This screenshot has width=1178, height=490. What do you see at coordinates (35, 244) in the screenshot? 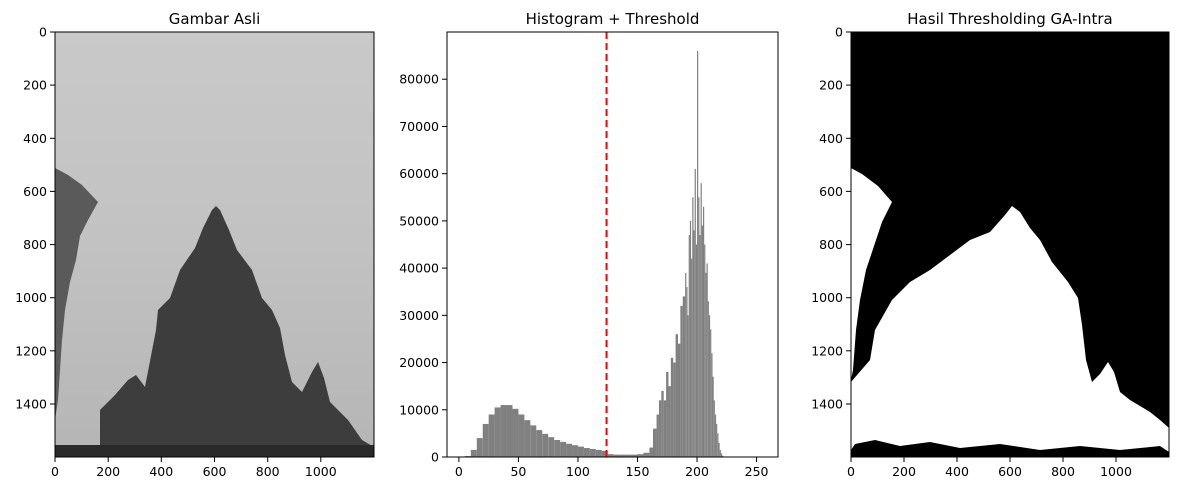
I see `y-tick-label: 800` at bounding box center [35, 244].